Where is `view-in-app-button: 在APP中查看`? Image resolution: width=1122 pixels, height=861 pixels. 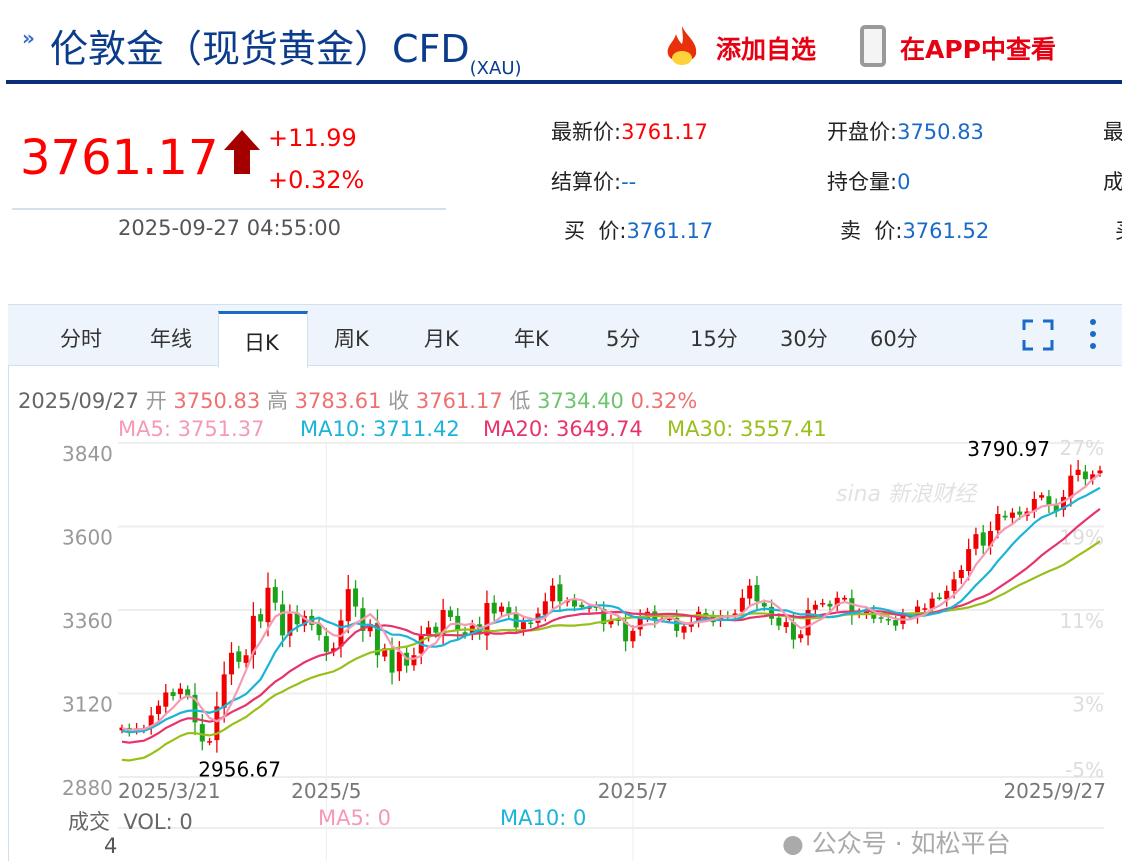
view-in-app-button: 在APP中查看 is located at coordinates (978, 49).